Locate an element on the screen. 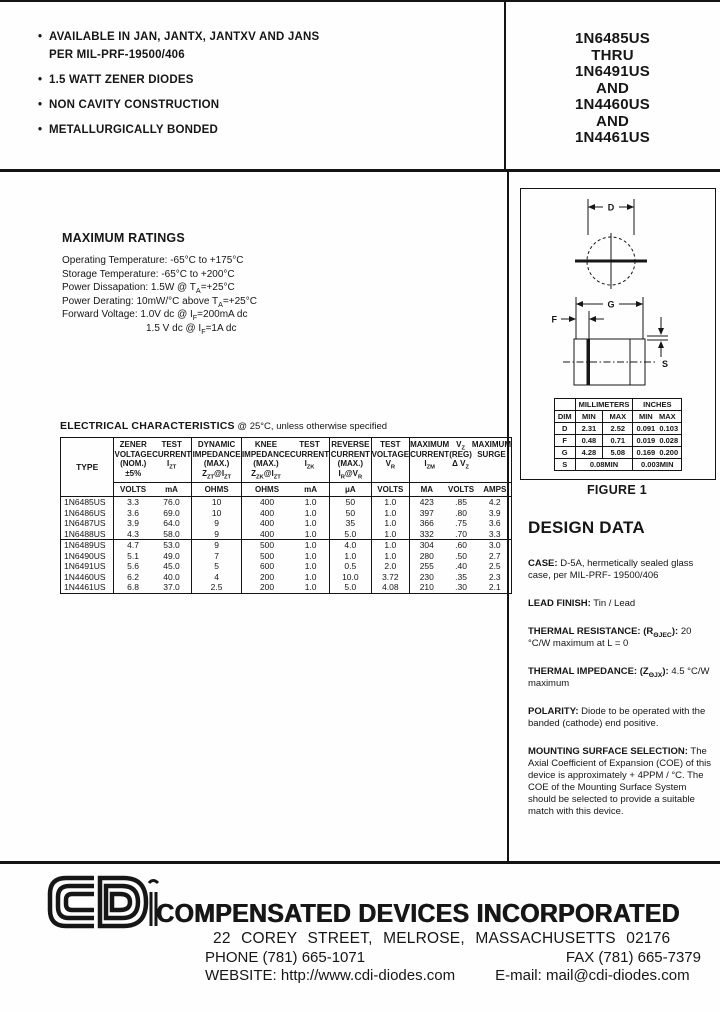 The image size is (720, 1012). ec-cell: 4.2 is located at coordinates (494, 502).